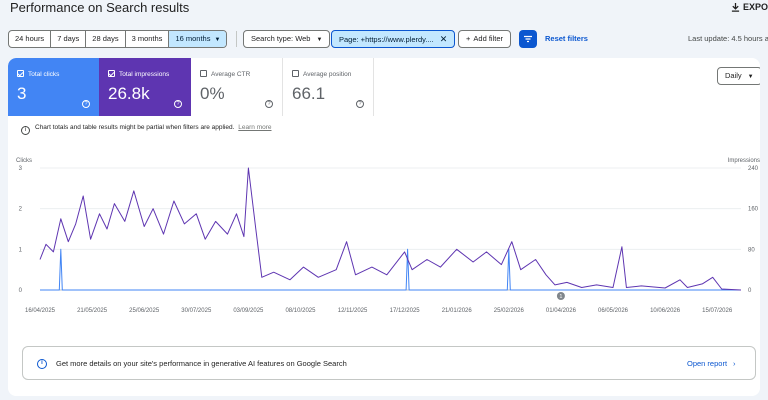 The width and height of the screenshot is (768, 400). I want to click on page-title: Performance on Search results, so click(100, 7).